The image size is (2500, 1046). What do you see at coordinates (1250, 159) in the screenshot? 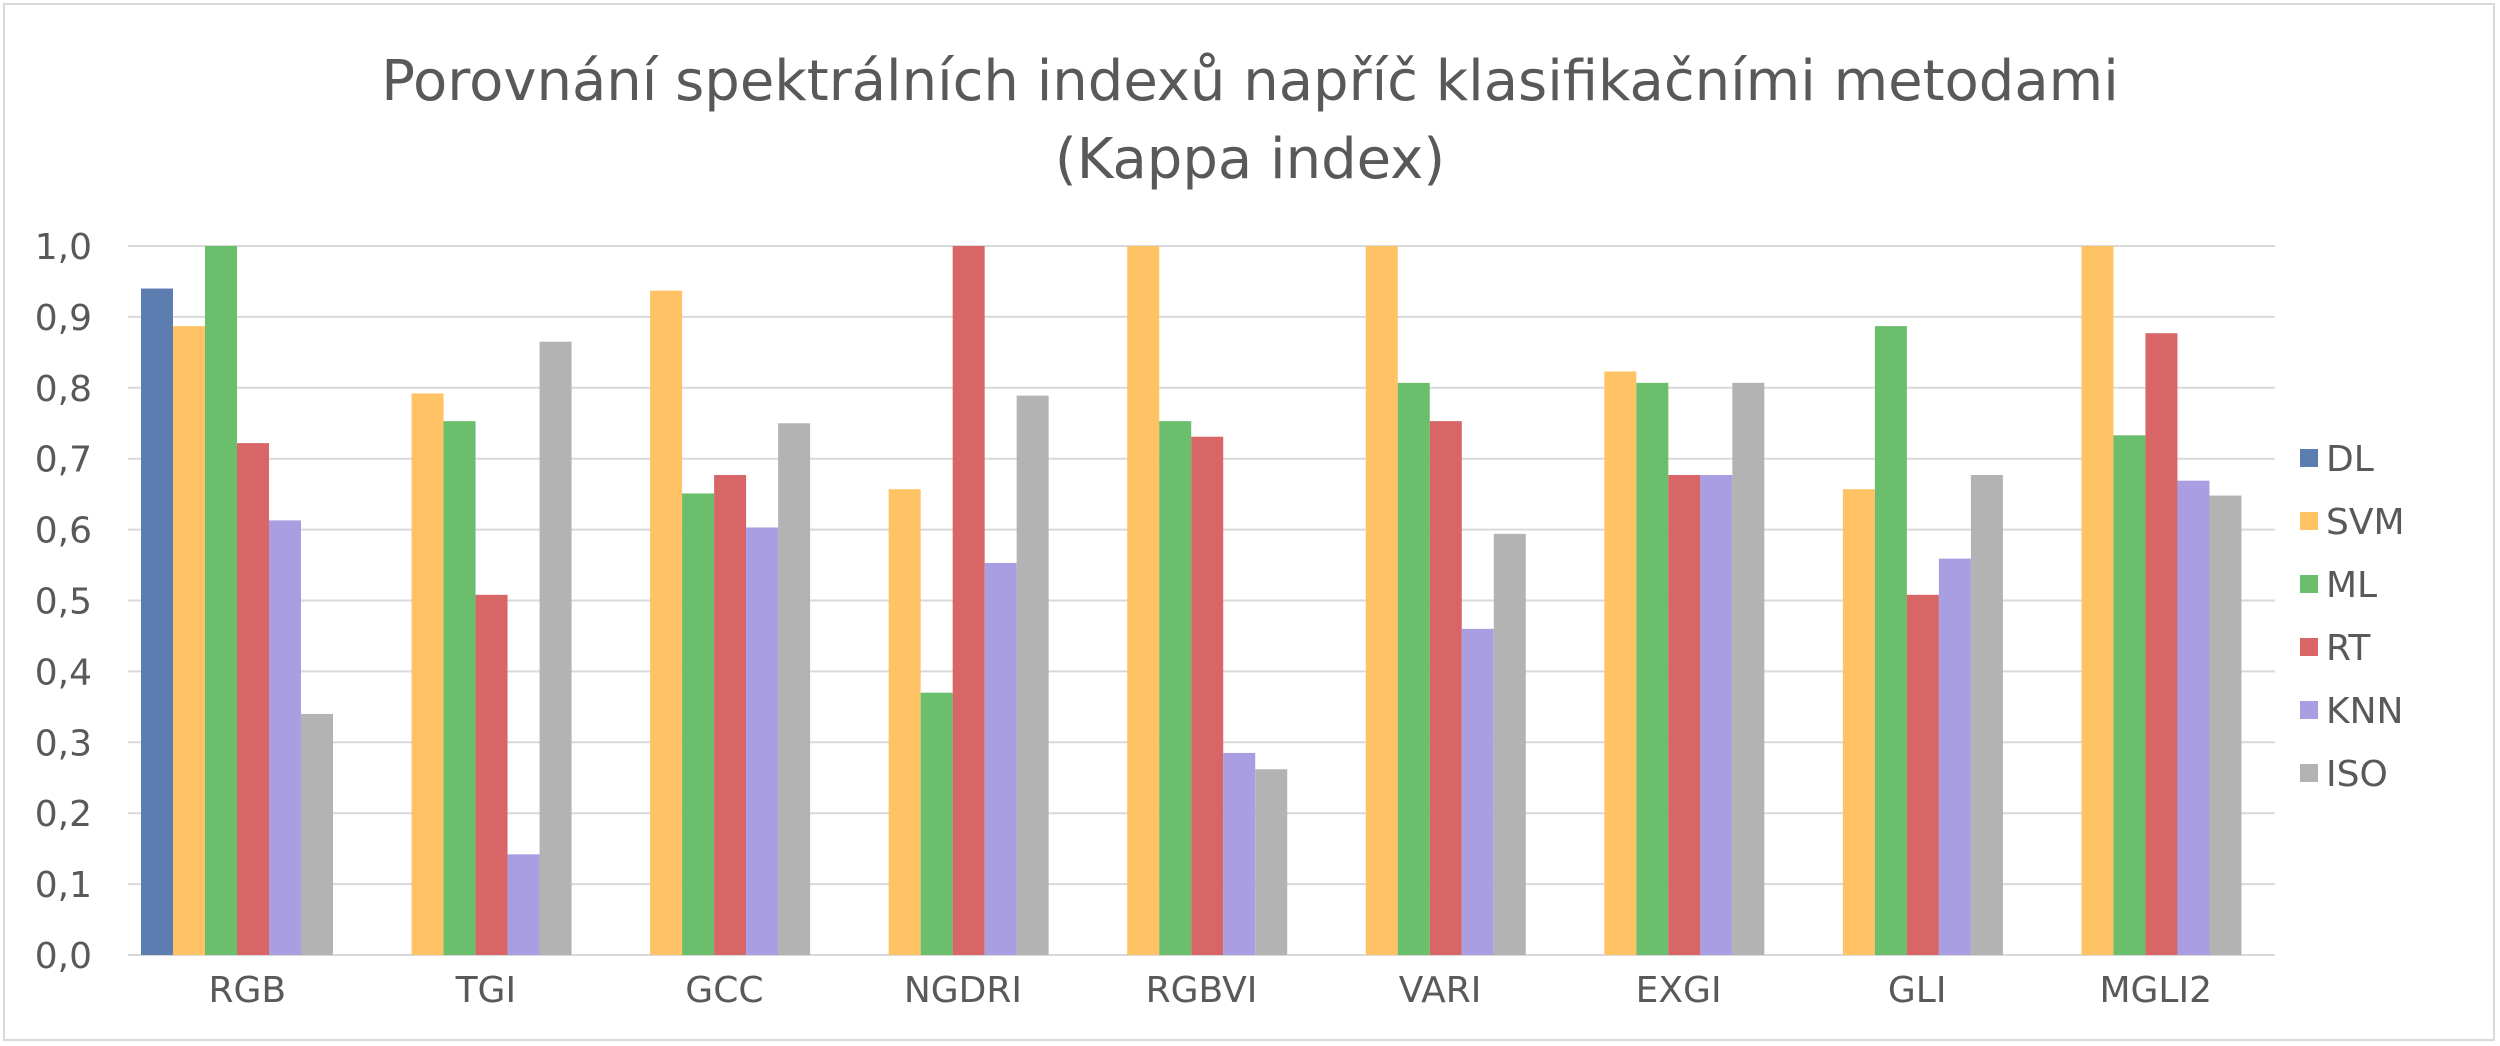
I see `chart-subtitle: (Kappa index)` at bounding box center [1250, 159].